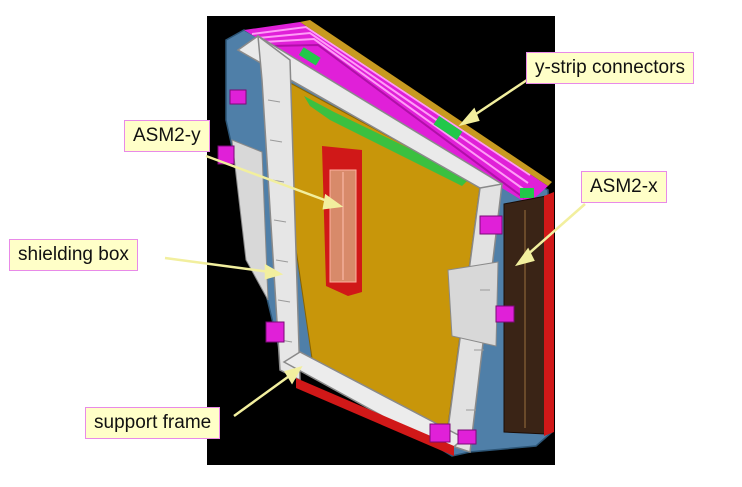  Describe the element at coordinates (167, 136) in the screenshot. I see `asm2-y-label: ASM2-y` at that location.